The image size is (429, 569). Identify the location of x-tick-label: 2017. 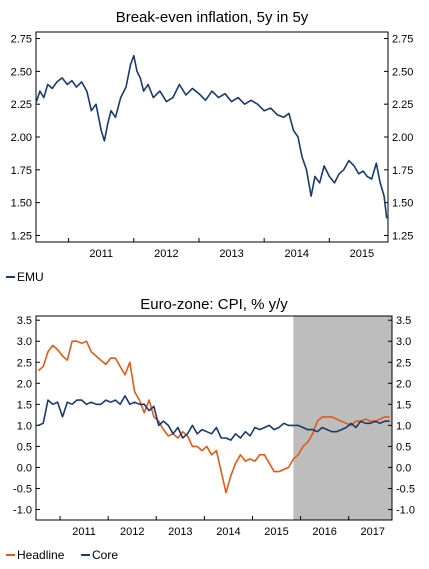
(373, 532).